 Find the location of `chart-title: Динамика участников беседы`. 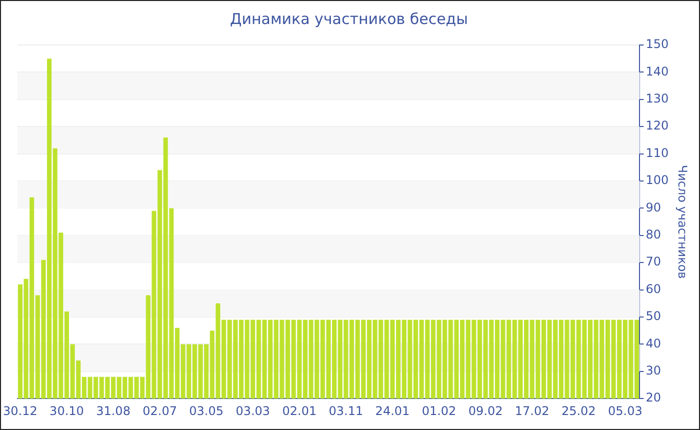

chart-title: Динамика участников беседы is located at coordinates (349, 19).